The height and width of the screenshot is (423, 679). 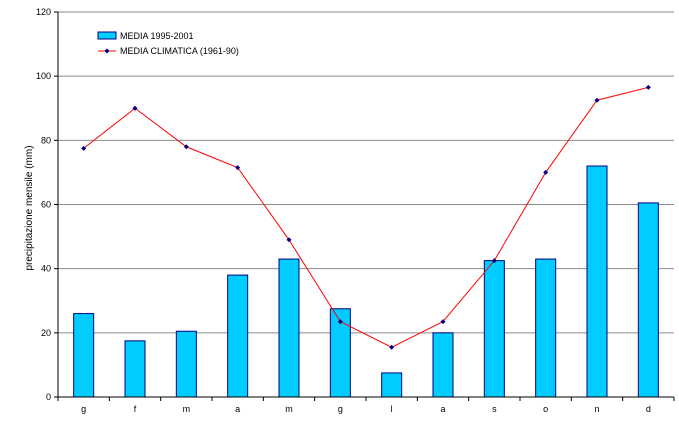 I want to click on y-tick-label: 120, so click(x=43, y=12).